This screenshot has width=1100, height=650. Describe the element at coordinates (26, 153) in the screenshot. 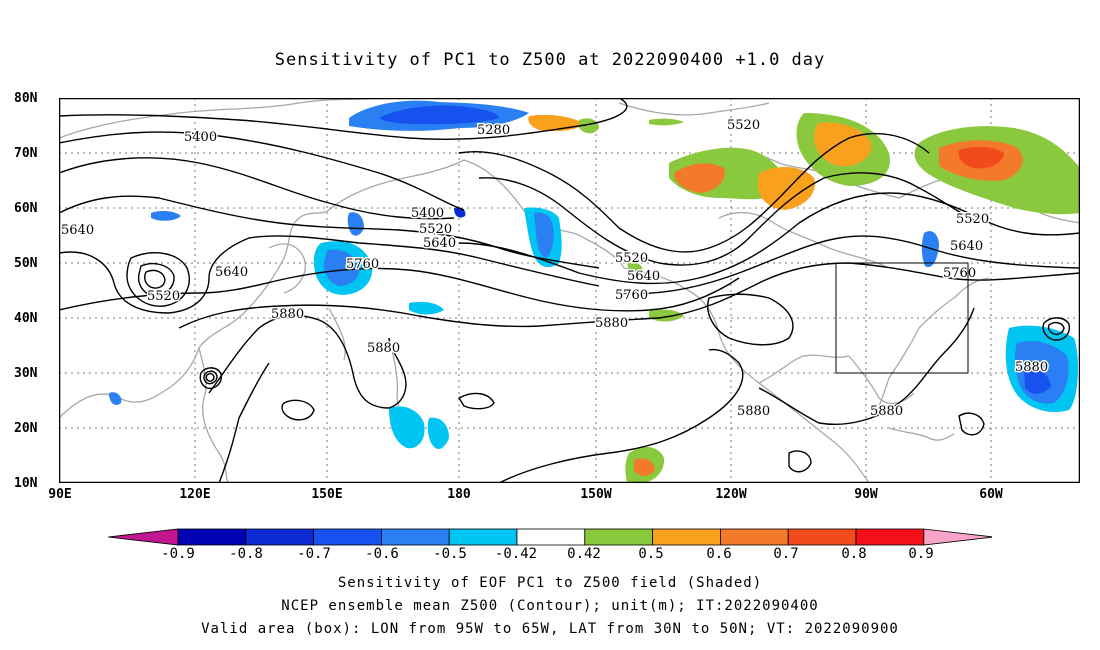

I see `lat-label: 70N` at that location.